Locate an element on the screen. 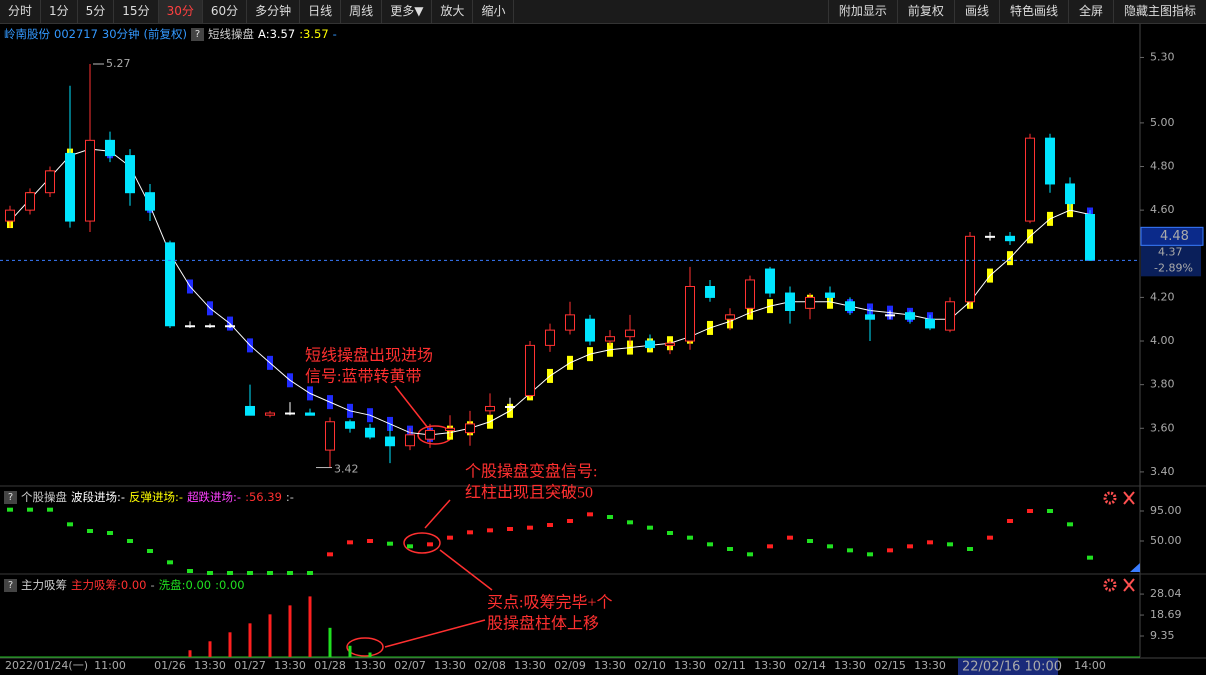 This screenshot has height=675, width=1206. toolbar-button: 特色画线 is located at coordinates (1033, 11).